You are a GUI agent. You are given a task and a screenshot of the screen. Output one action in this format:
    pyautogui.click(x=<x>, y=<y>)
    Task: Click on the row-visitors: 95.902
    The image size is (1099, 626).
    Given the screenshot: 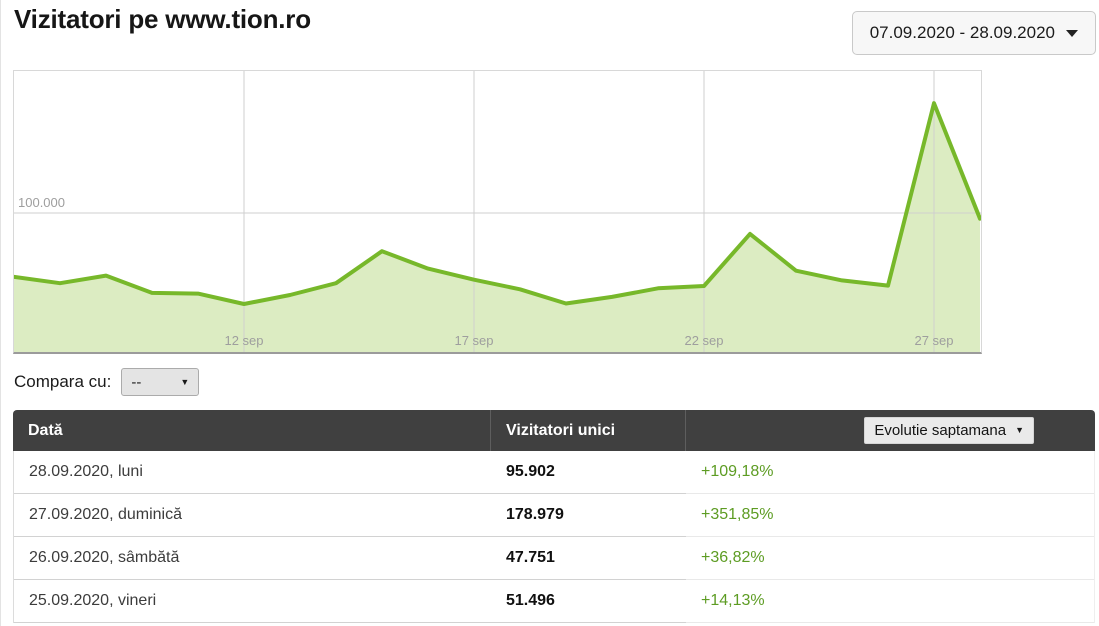 What is the action you would take?
    pyautogui.click(x=588, y=472)
    